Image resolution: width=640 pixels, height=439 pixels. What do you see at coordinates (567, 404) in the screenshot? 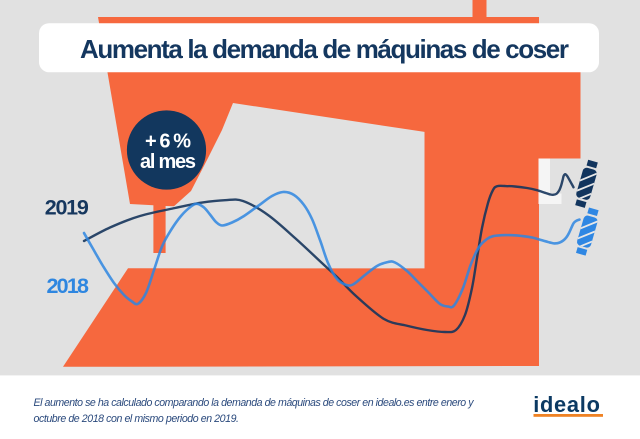
I see `svg-text: idealo` at bounding box center [567, 404].